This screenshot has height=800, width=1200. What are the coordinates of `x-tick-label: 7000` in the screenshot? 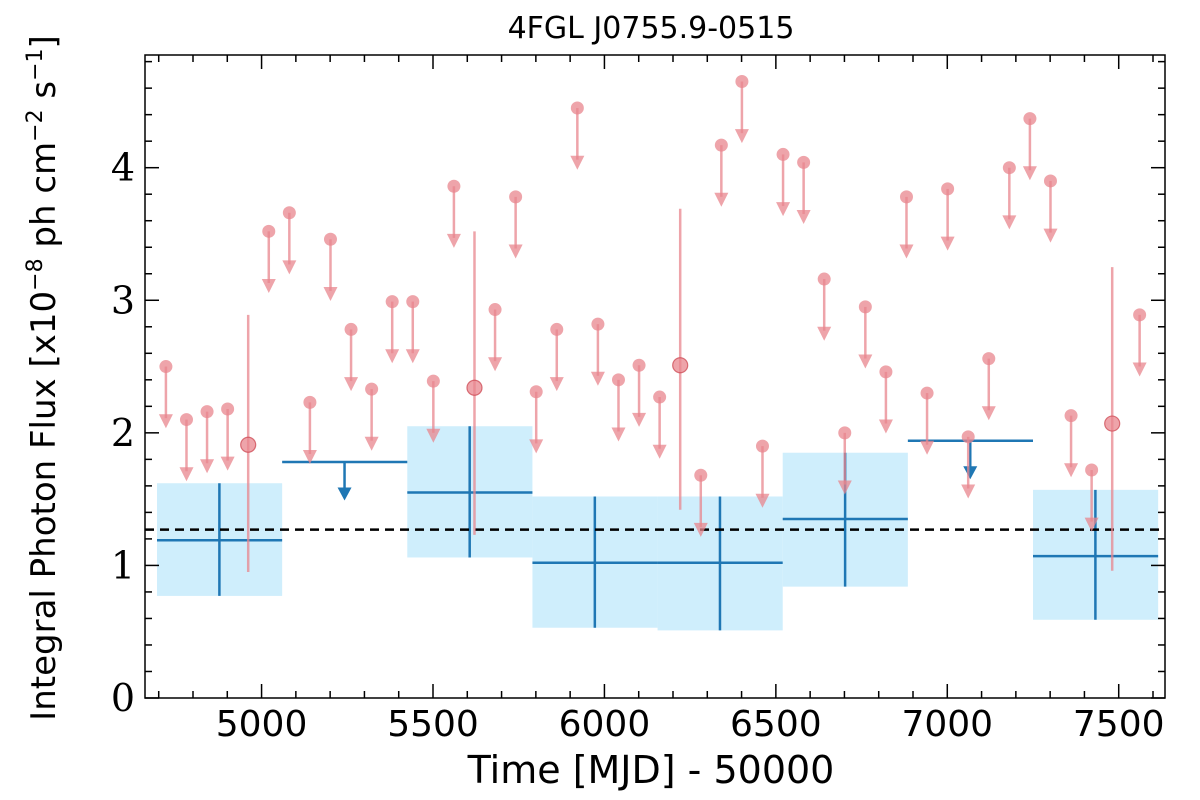 It's located at (947, 724).